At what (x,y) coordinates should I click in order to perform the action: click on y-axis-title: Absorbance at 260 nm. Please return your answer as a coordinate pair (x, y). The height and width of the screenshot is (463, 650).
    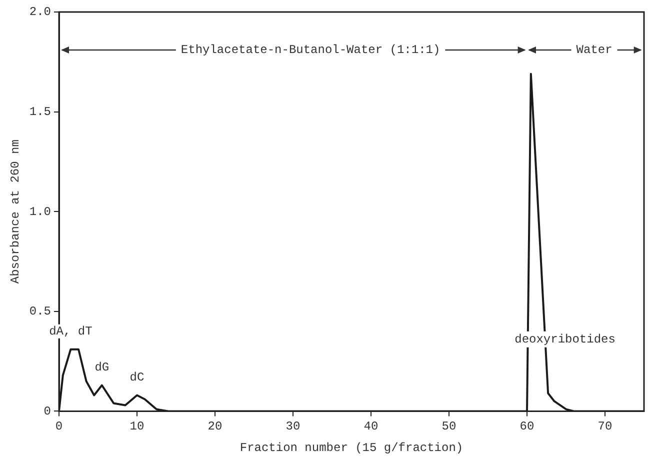
    Looking at the image, I should click on (15, 212).